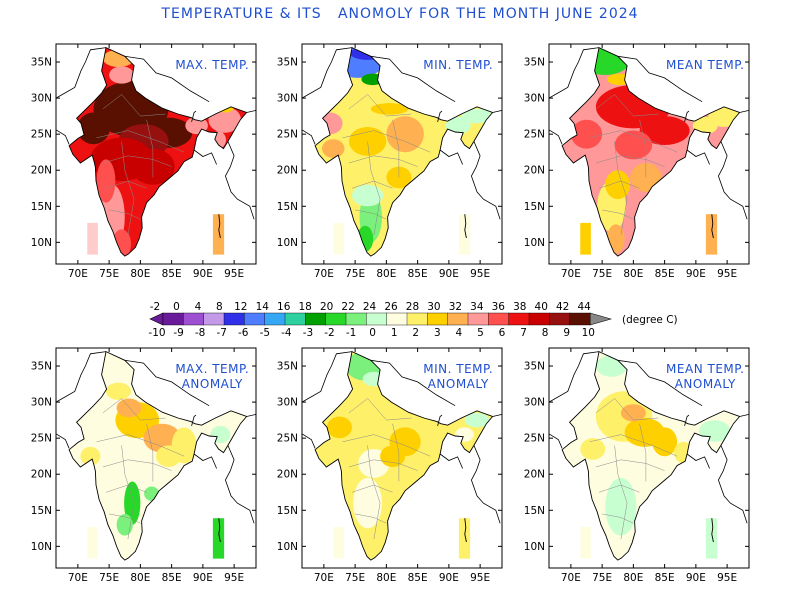 The width and height of the screenshot is (800, 600). What do you see at coordinates (351, 333) in the screenshot?
I see `colorbar-bottom-label: -1` at bounding box center [351, 333].